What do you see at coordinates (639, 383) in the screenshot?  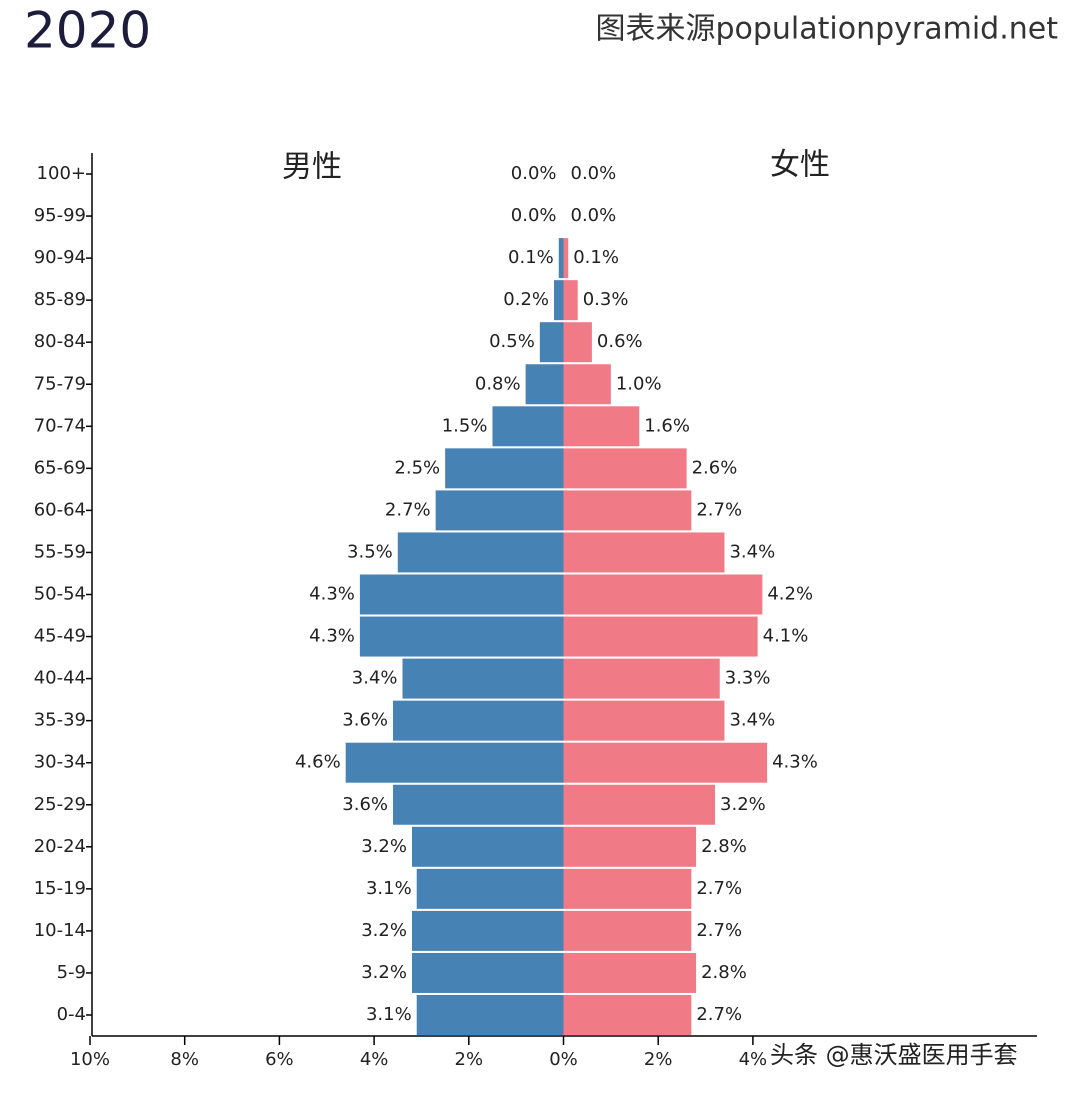 I see `data-label: 1.0%` at bounding box center [639, 383].